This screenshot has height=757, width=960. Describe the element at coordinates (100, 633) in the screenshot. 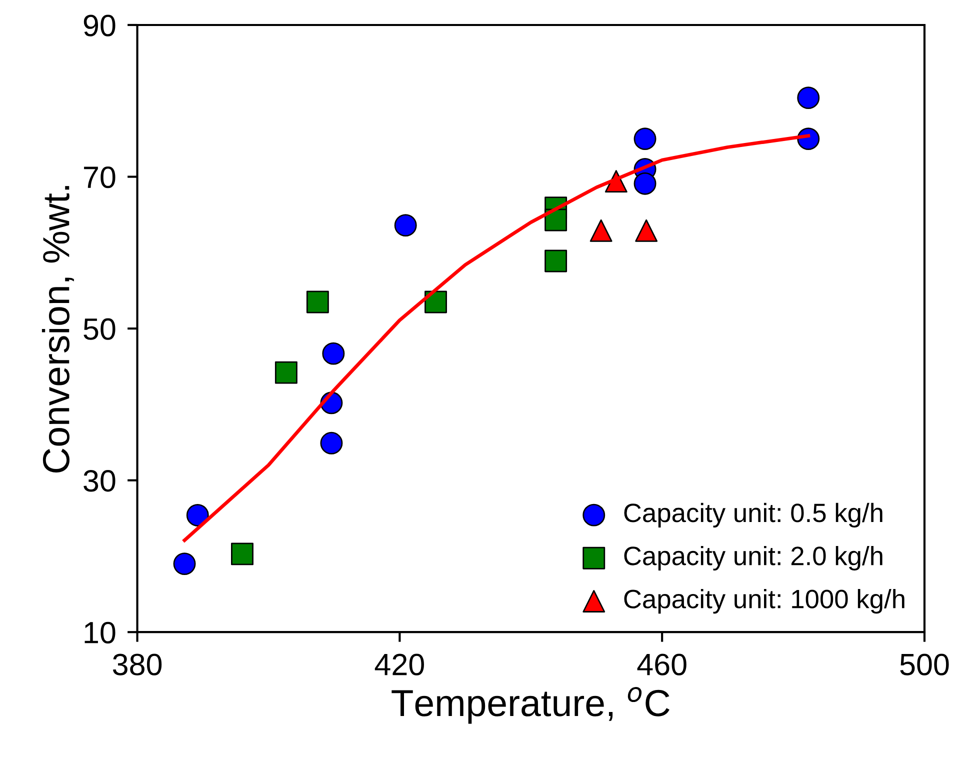

I see `y-tick-label: 10` at that location.